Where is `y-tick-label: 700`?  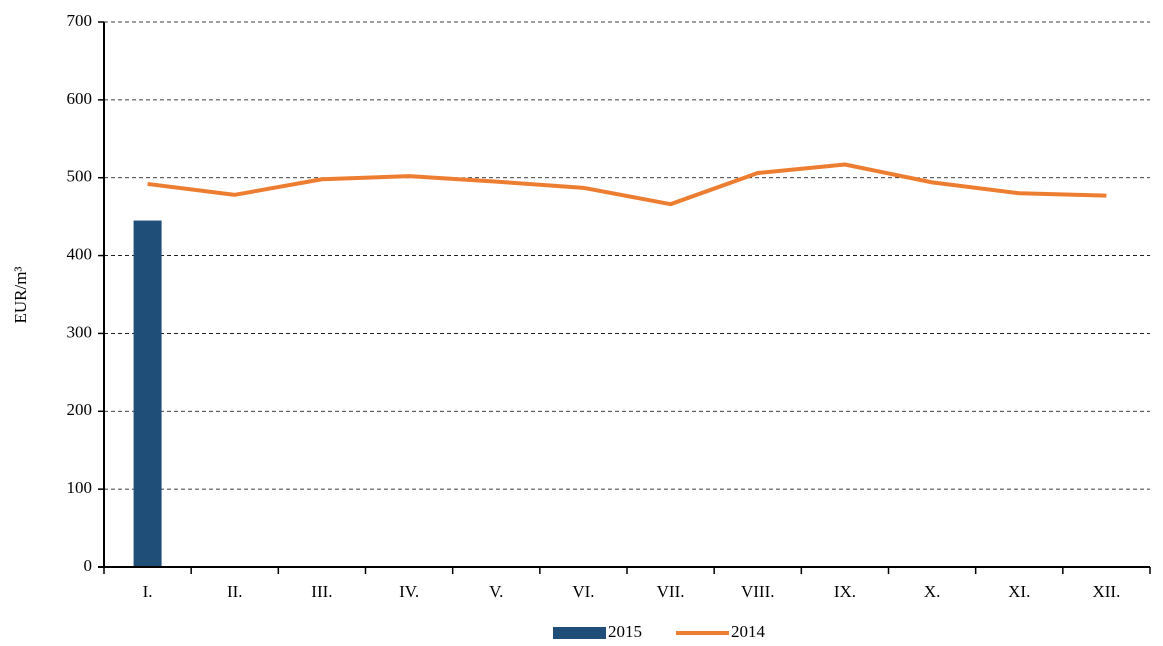 y-tick-label: 700 is located at coordinates (80, 20).